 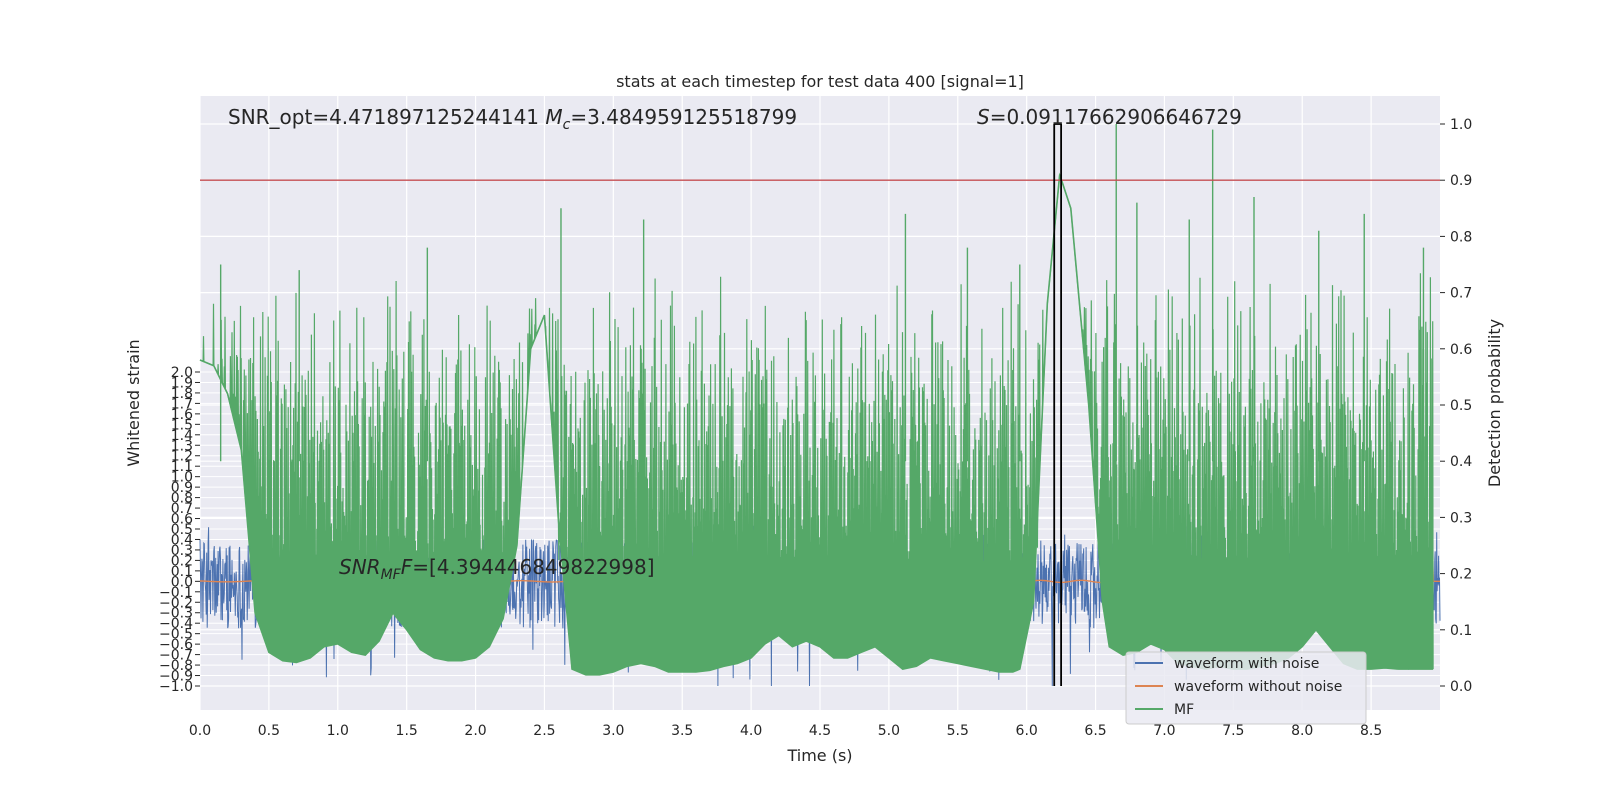 What do you see at coordinates (176, 624) in the screenshot?
I see `y-tick-label-left: −0.4` at bounding box center [176, 624].